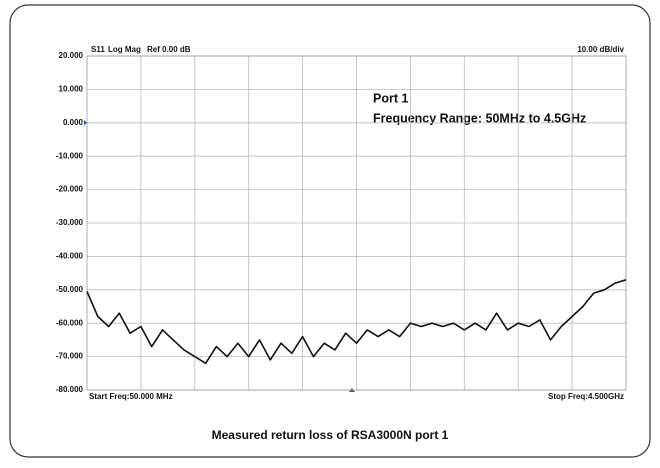 The image size is (660, 468). What do you see at coordinates (70, 222) in the screenshot?
I see `y-tick-label: -30.000` at bounding box center [70, 222].